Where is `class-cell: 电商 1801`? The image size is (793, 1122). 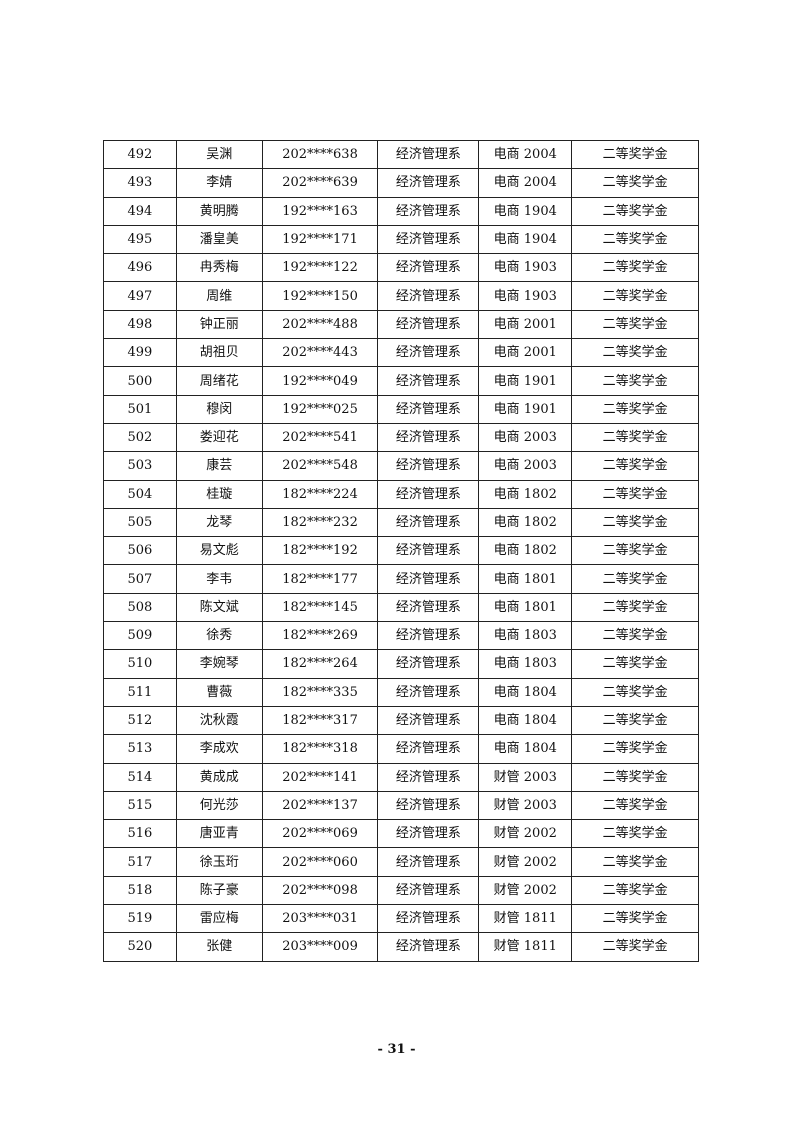 class-cell: 电商 1801 is located at coordinates (525, 579).